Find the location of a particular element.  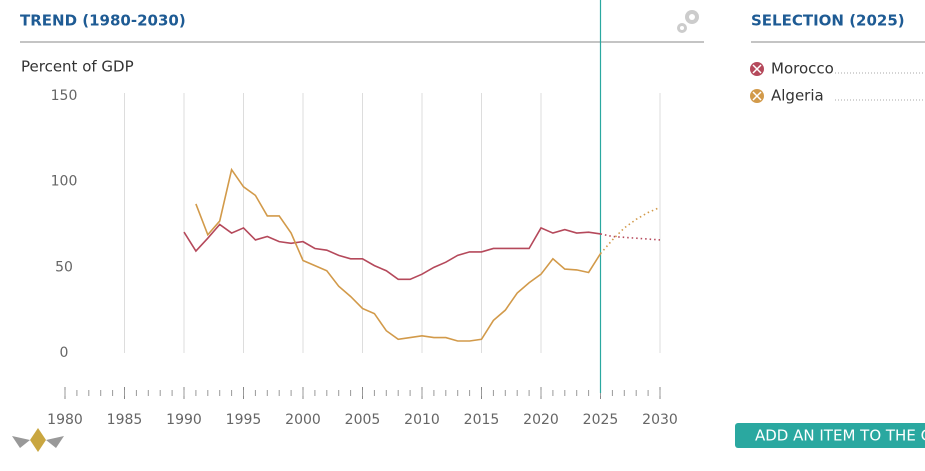

add-item-button is located at coordinates (830, 435).